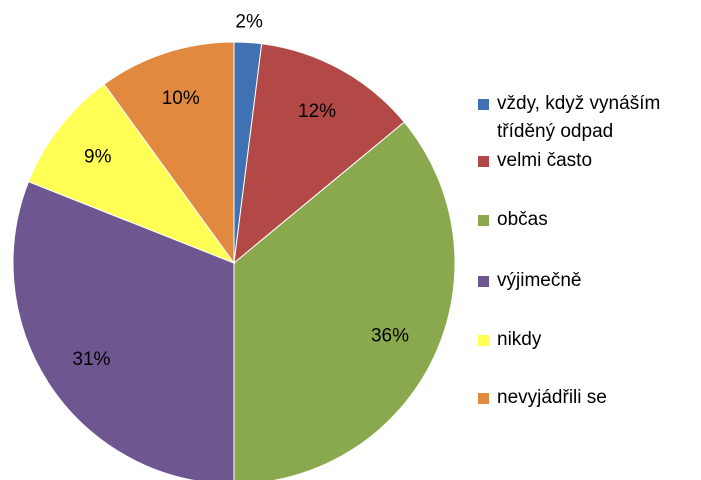  Describe the element at coordinates (91, 359) in the screenshot. I see `data-label: 31%` at that location.